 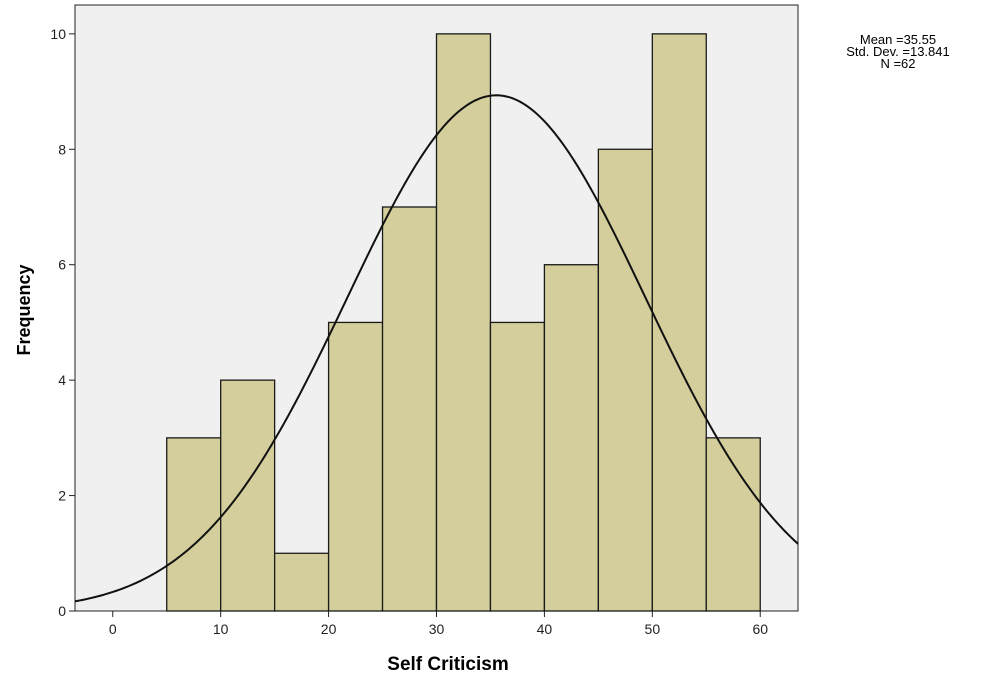 I want to click on y-tick-label: 6, so click(x=62, y=265).